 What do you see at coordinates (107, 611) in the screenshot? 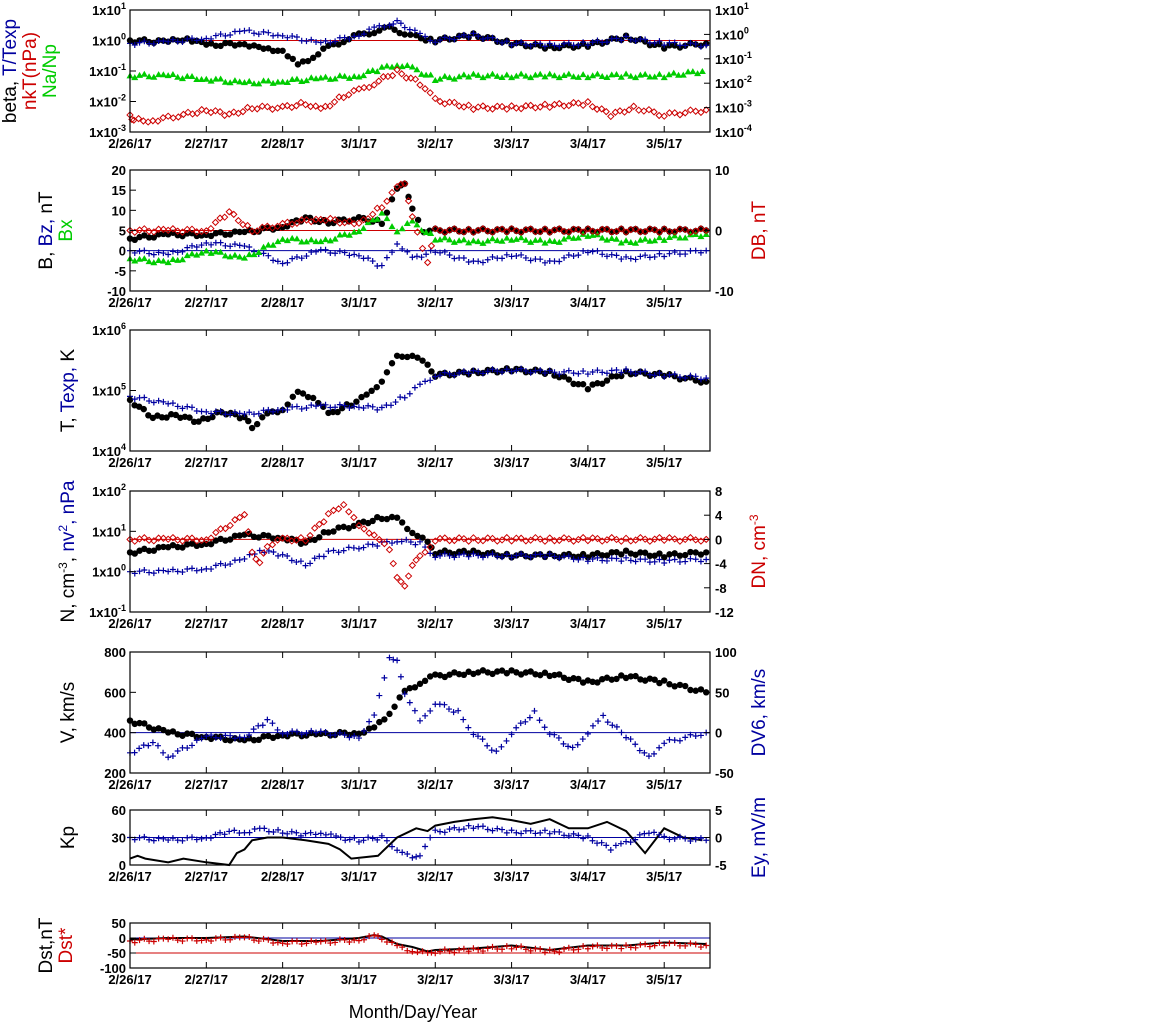
I see `left-tick-label: 1x10⁻¹` at bounding box center [107, 611].